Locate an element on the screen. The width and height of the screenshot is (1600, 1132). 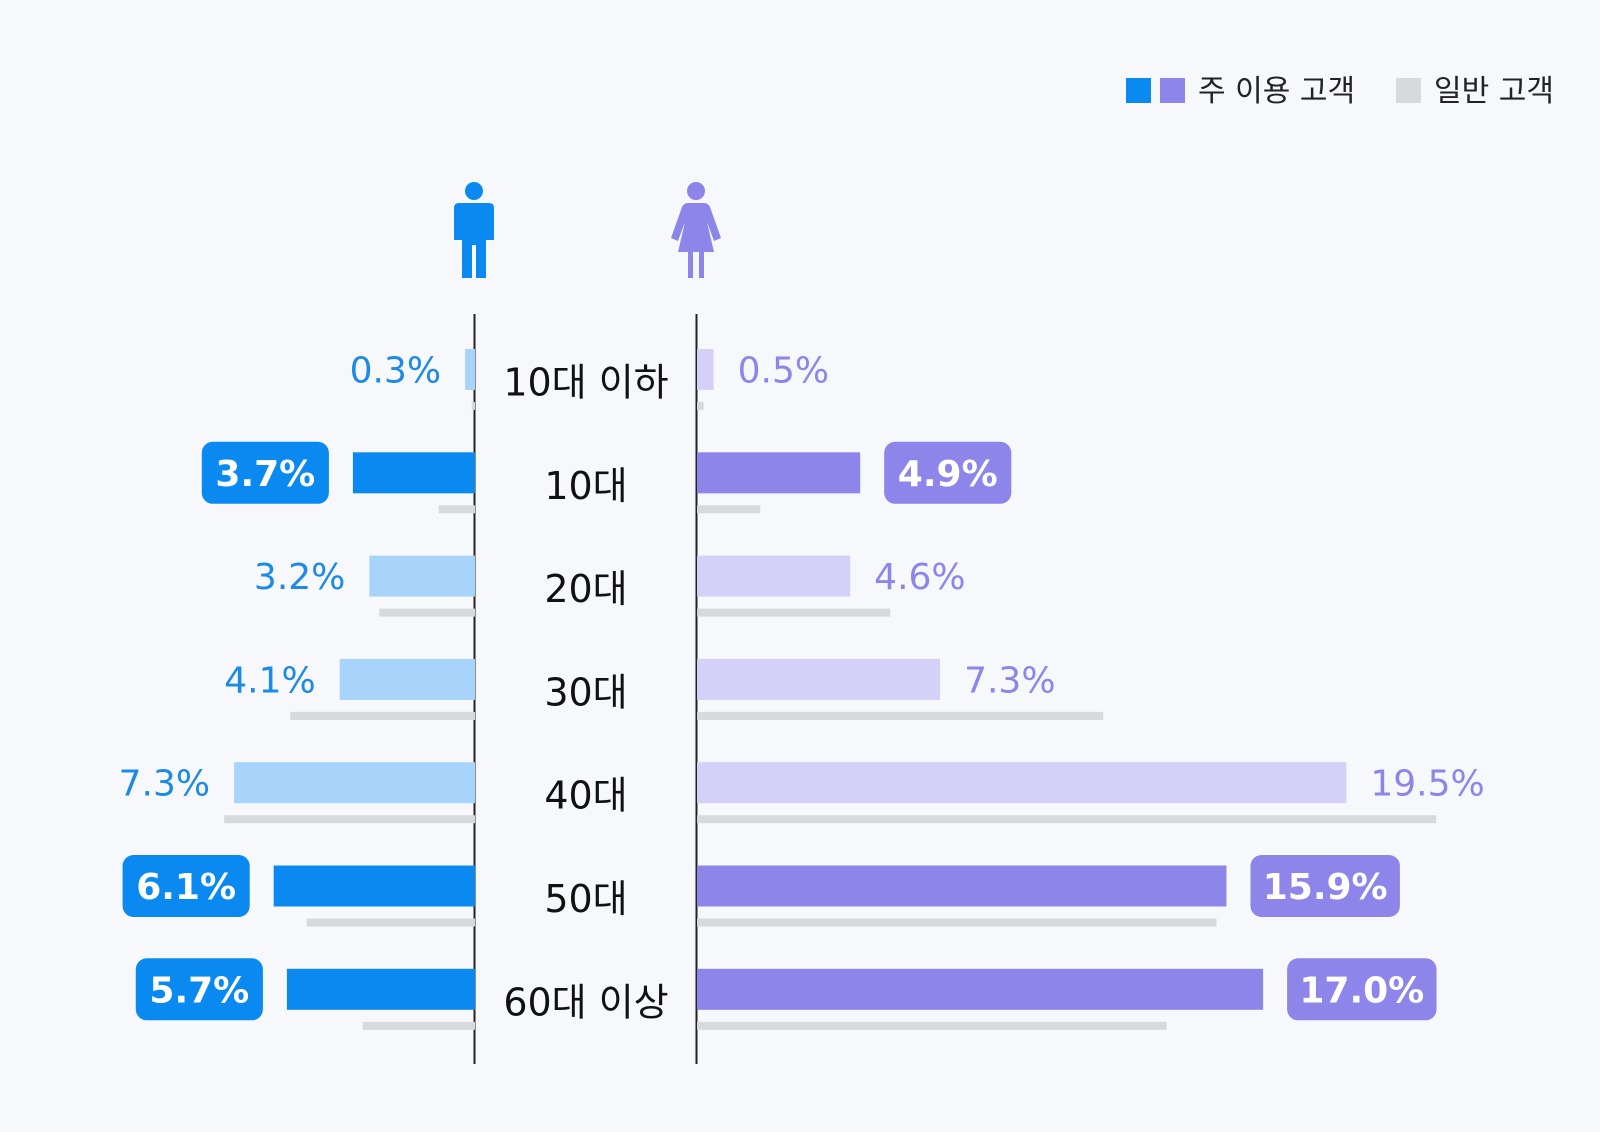
age-category-label: 30대 is located at coordinates (585, 692).